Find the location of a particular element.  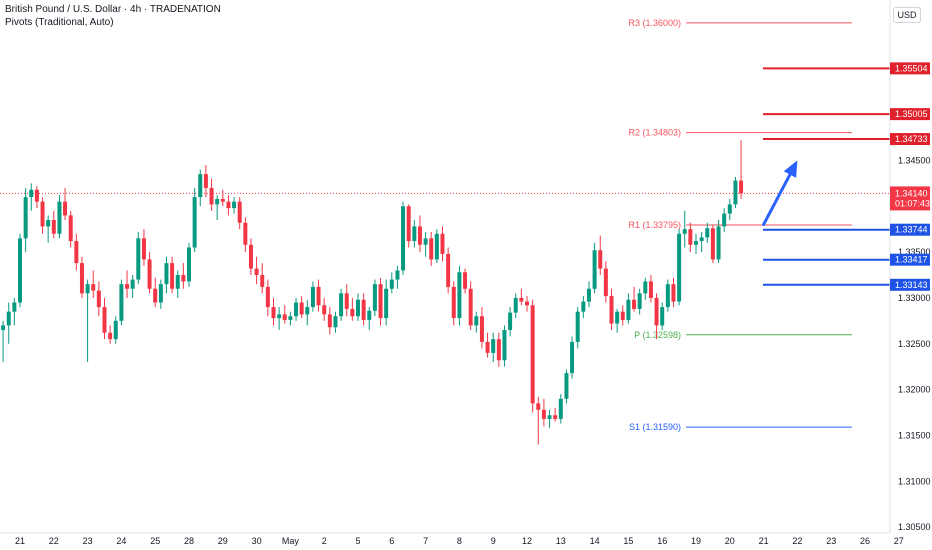

support-level-tag: 1.33744 is located at coordinates (910, 229).